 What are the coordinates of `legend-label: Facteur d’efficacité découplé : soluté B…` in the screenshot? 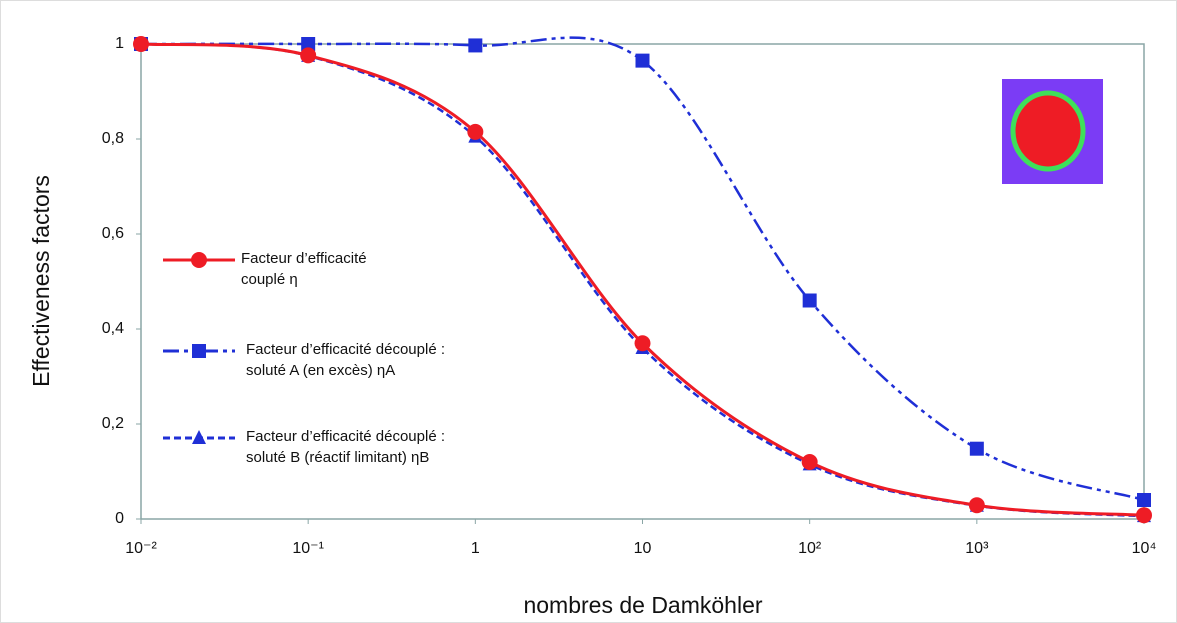 It's located at (346, 447).